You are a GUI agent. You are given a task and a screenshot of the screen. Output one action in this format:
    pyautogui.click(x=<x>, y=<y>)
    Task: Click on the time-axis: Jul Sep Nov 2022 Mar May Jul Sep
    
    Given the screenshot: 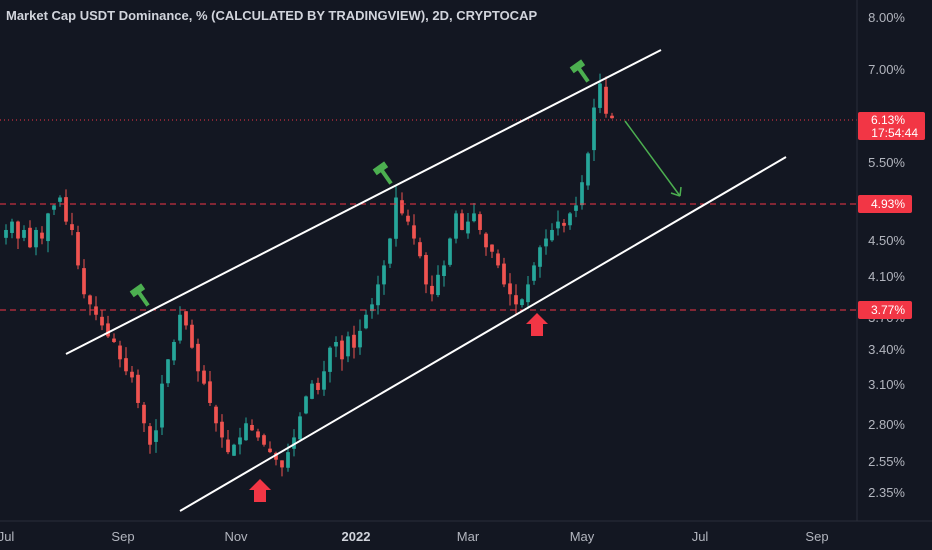 What is the action you would take?
    pyautogui.click(x=414, y=536)
    